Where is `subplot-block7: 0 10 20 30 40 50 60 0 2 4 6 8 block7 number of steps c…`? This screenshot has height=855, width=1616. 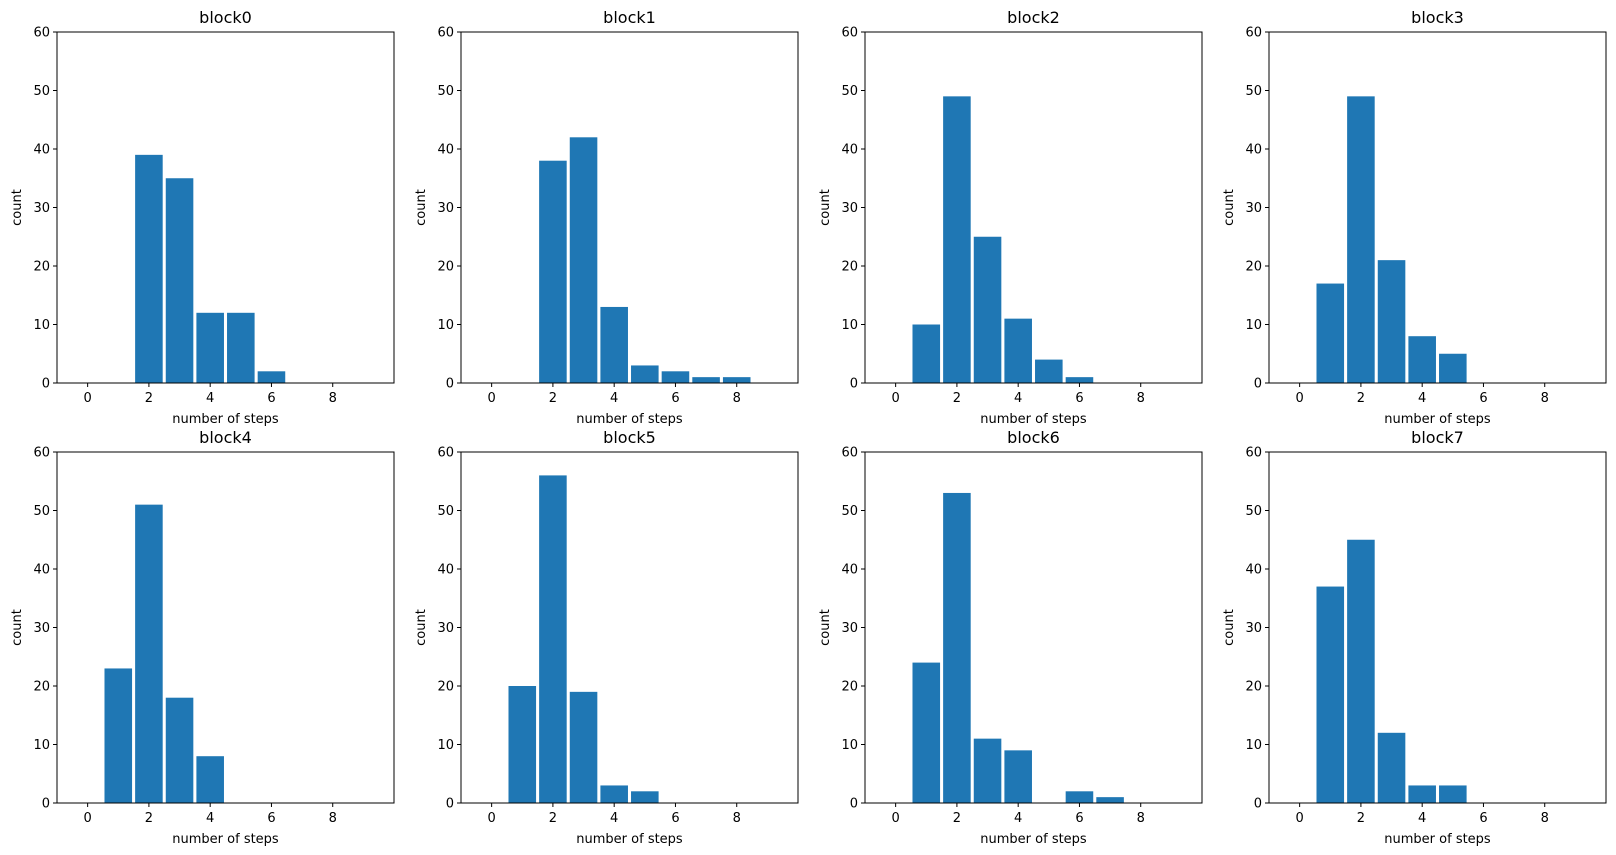 subplot-block7: 0 10 20 30 40 50 60 0 2 4 6 8 block7 number of steps c… is located at coordinates (1414, 637).